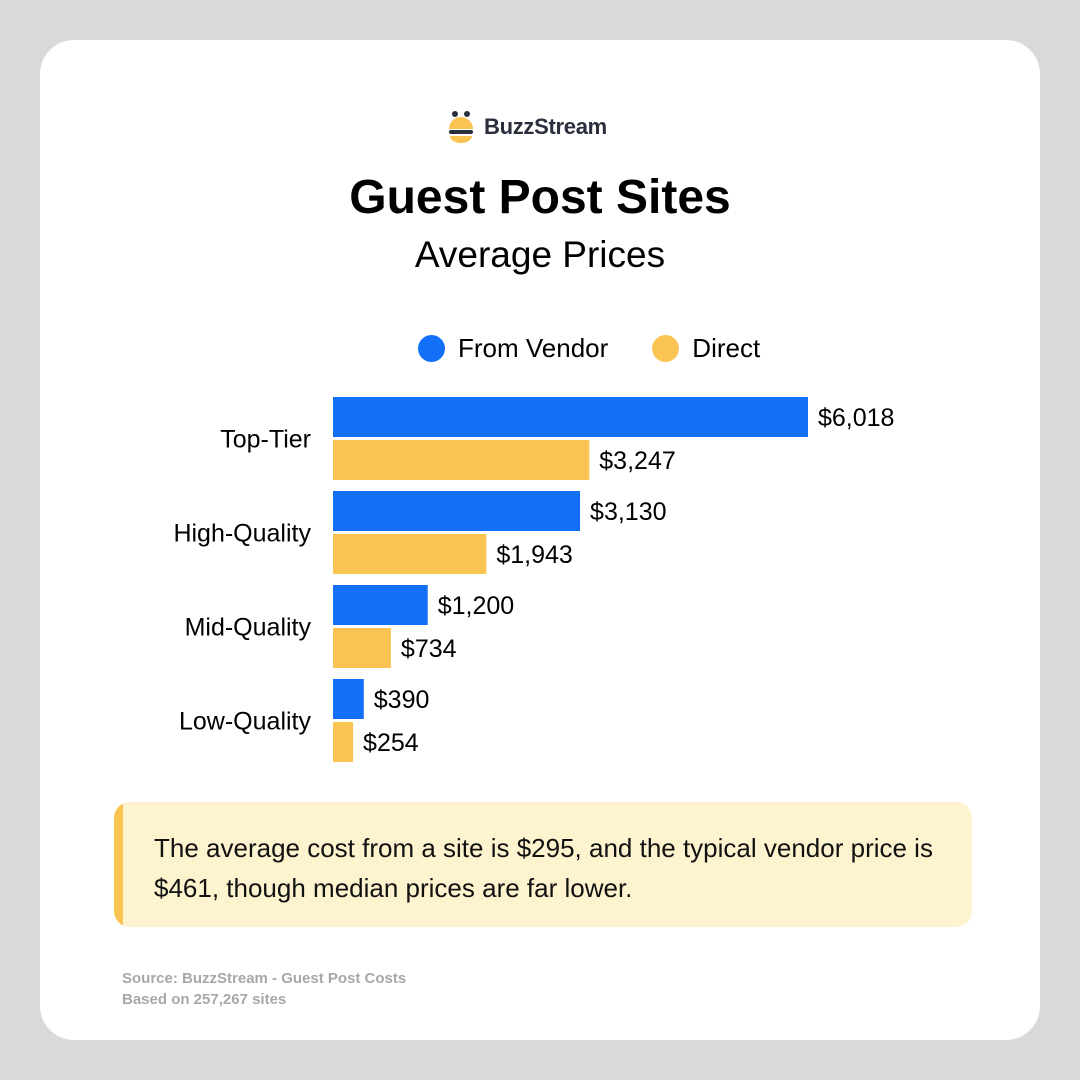 This screenshot has width=1080, height=1080. I want to click on legend-item-vendor: From Vendor, so click(513, 348).